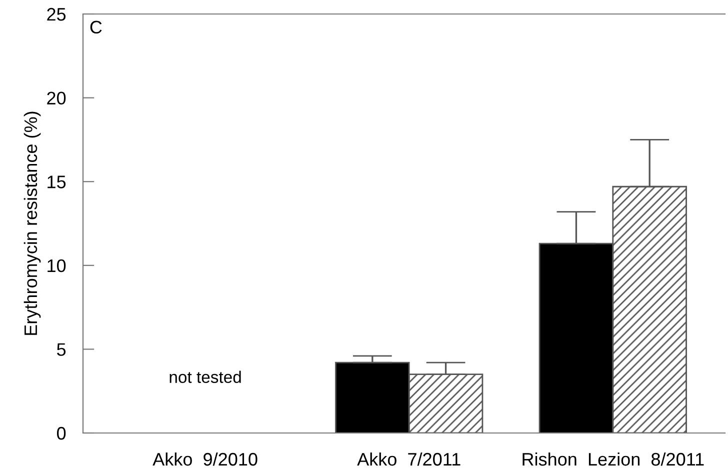 This screenshot has width=728, height=473. What do you see at coordinates (32, 223) in the screenshot?
I see `y-axis-title: Erythromycin resistance (%)` at bounding box center [32, 223].